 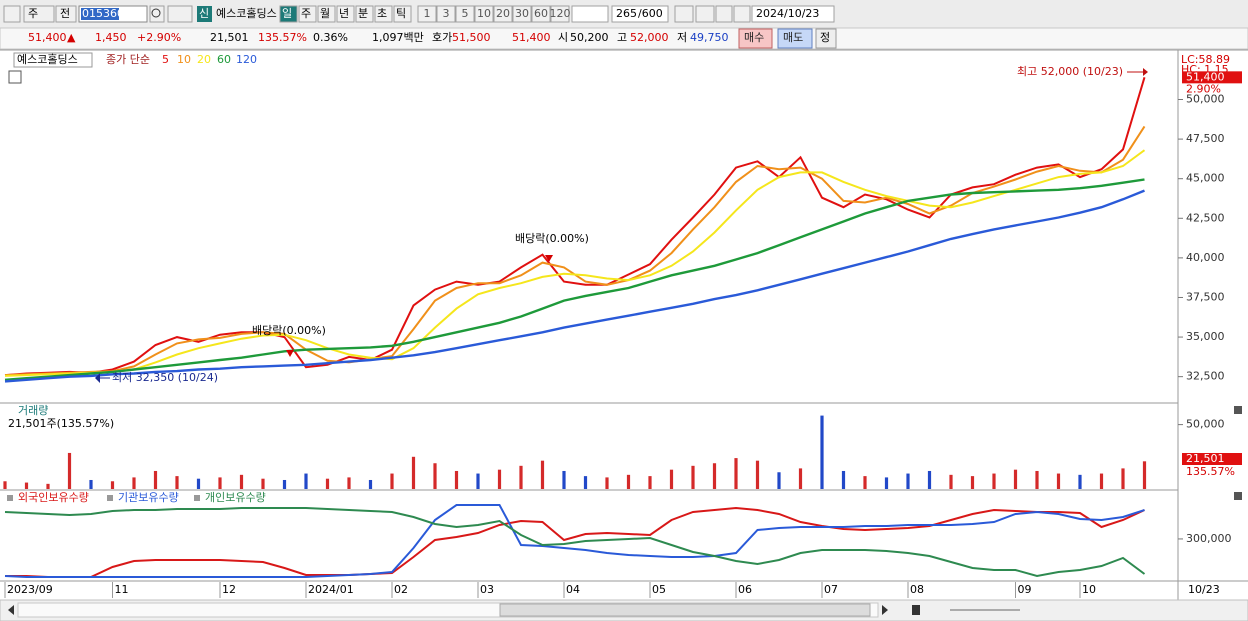 I want to click on prev-box, so click(x=66, y=14).